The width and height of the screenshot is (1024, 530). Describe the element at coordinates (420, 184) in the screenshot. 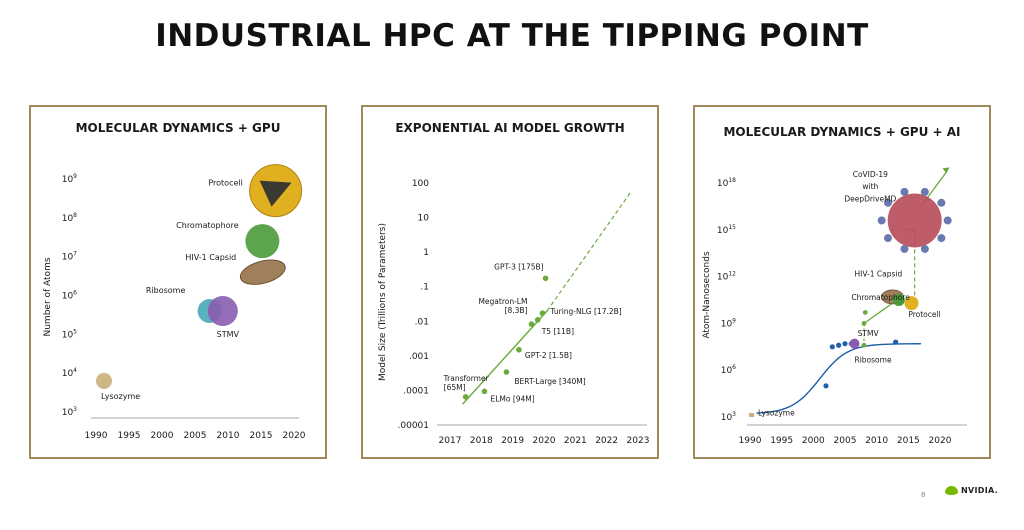

I see `y-tick-label: 100` at that location.